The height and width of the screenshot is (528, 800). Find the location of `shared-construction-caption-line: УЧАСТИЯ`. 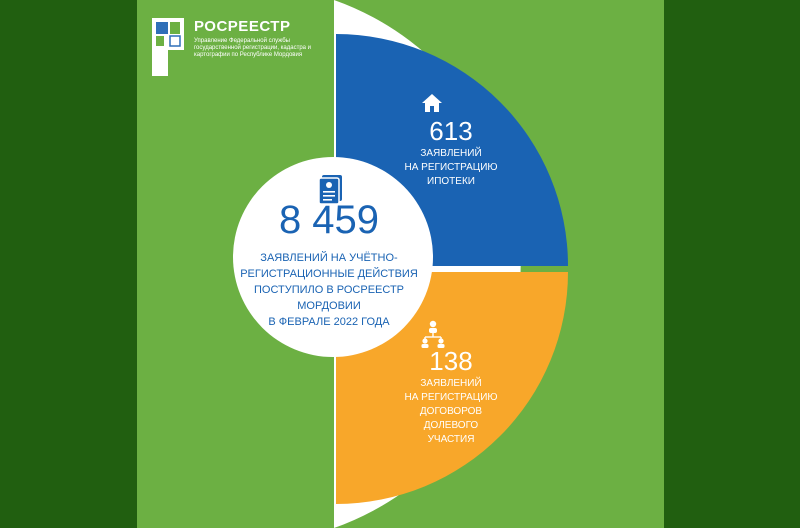

shared-construction-caption-line: УЧАСТИЯ is located at coordinates (451, 439).